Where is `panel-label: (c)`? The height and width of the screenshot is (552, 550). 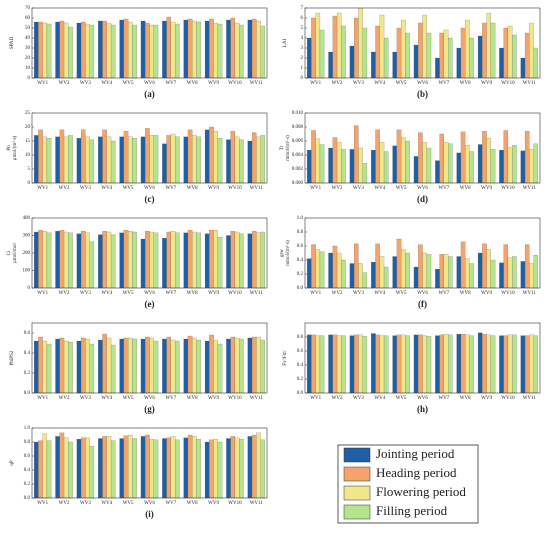
panel-label: (c) is located at coordinates (150, 199).